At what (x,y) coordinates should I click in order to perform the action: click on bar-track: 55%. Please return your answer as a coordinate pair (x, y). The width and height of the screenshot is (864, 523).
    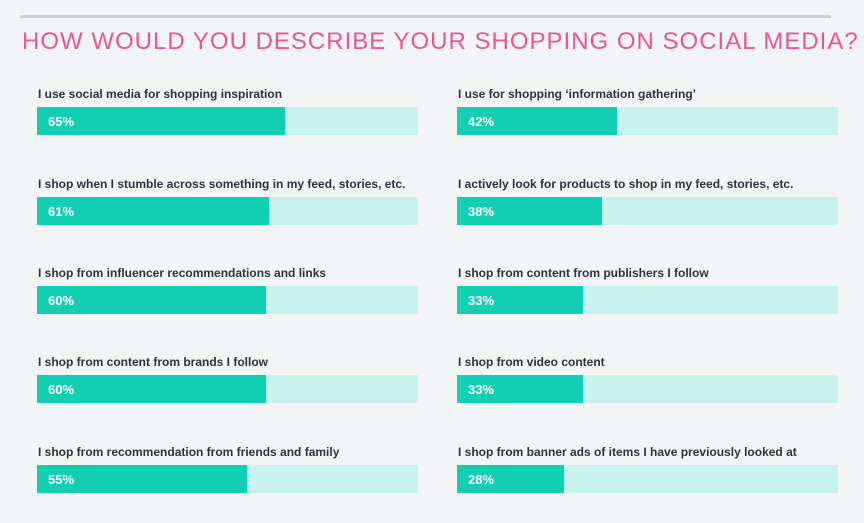
    Looking at the image, I should click on (227, 479).